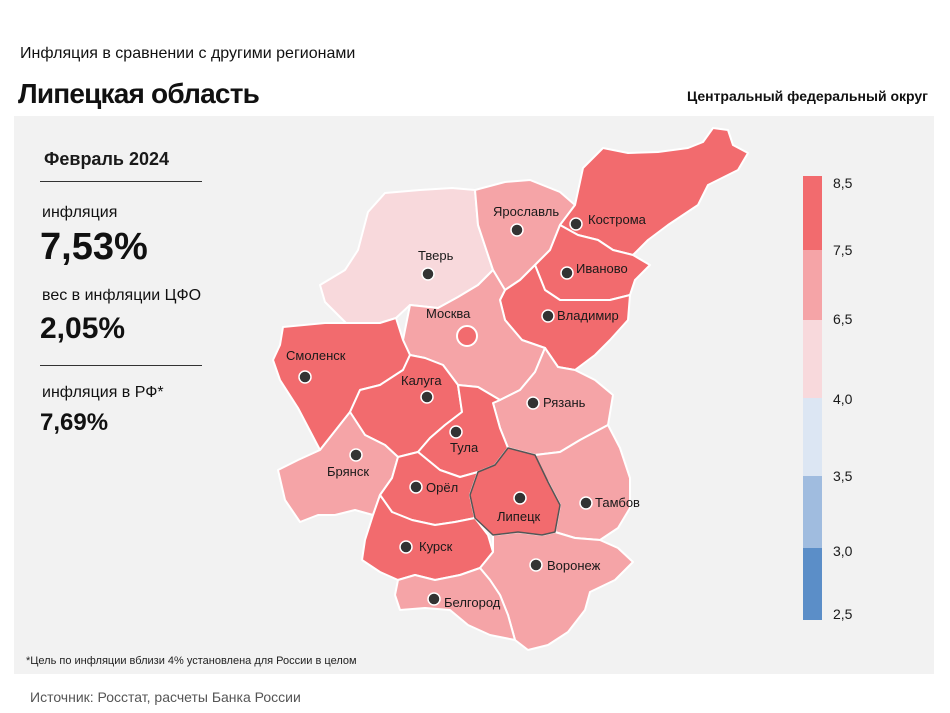 This screenshot has height=713, width=950. I want to click on period-label: Февраль 2024, so click(106, 159).